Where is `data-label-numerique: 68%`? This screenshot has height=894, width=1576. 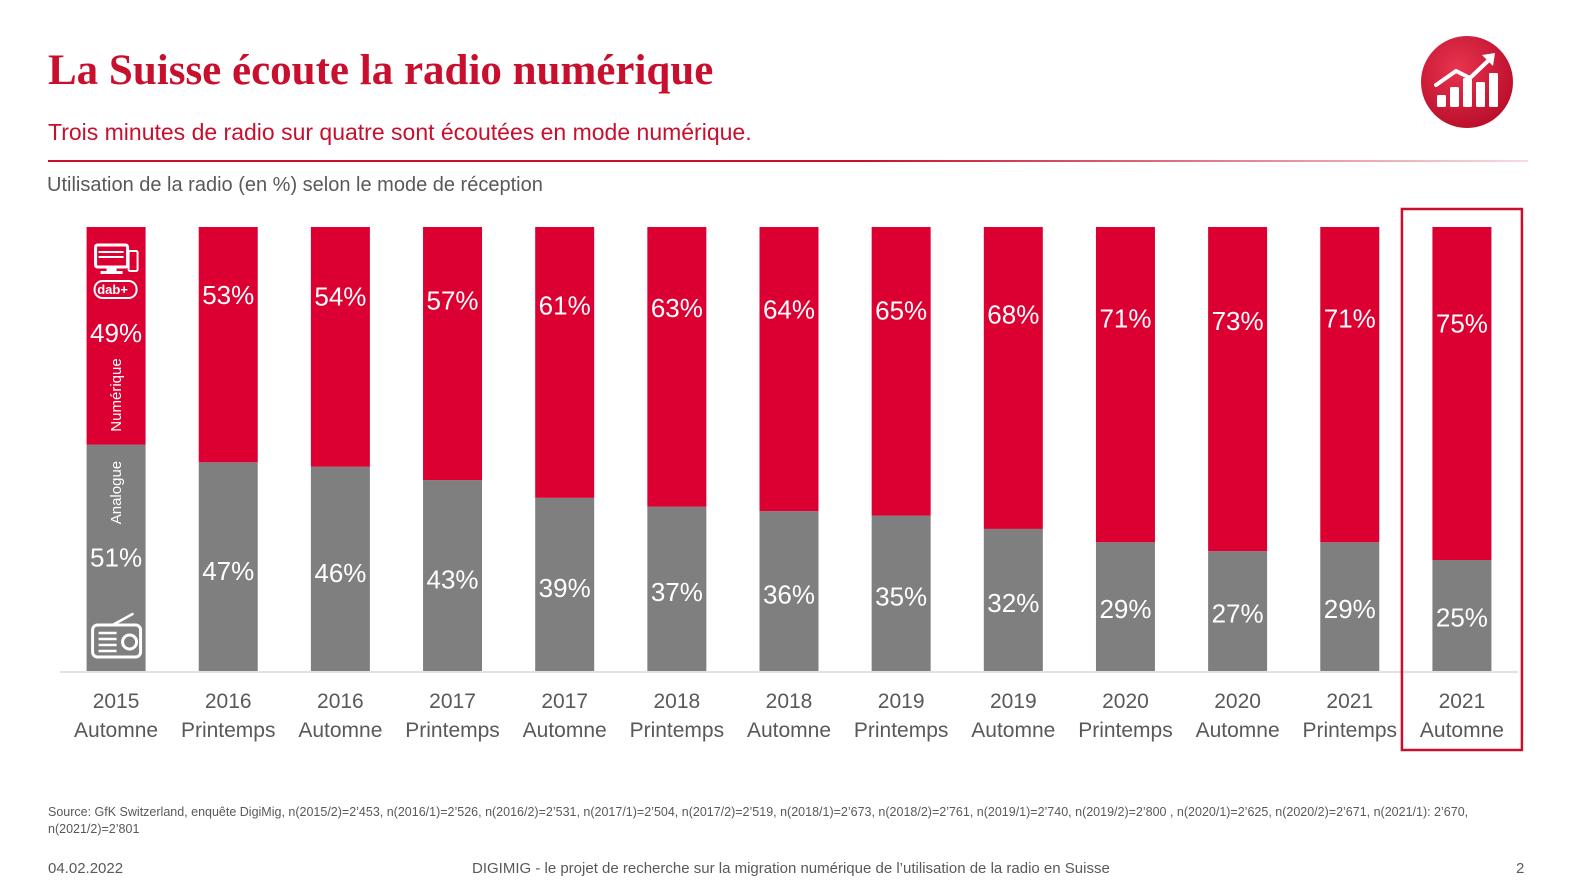
data-label-numerique: 68% is located at coordinates (1013, 315).